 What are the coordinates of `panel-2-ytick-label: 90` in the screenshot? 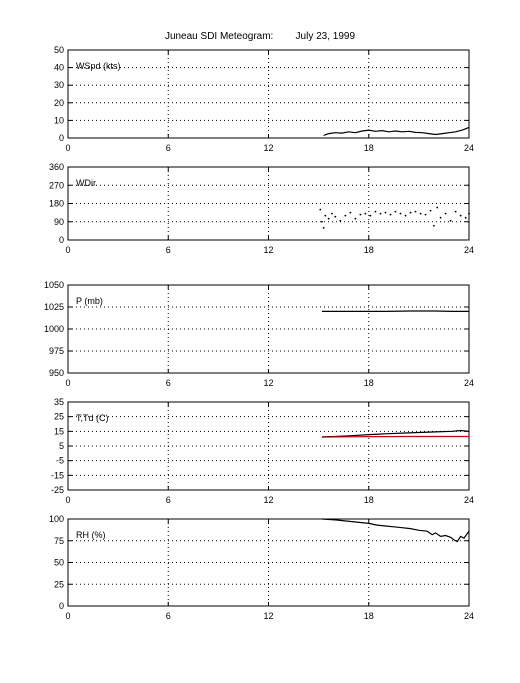 It's located at (59, 222).